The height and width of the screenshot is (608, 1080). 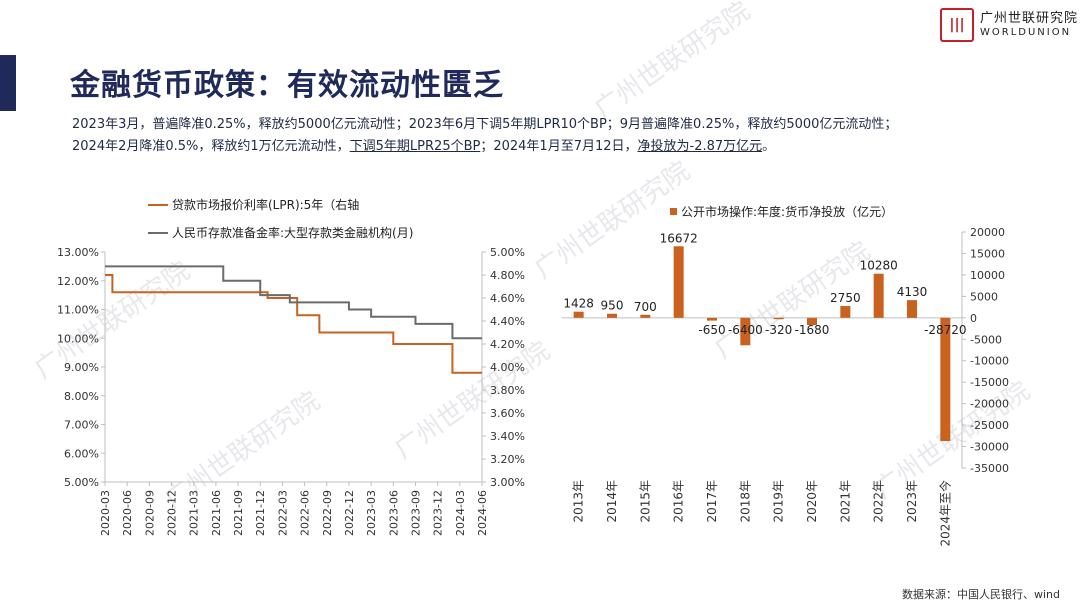 What do you see at coordinates (787, 211) in the screenshot?
I see `legend-label: 公开市场操作:年度:货币净投放（亿元）` at bounding box center [787, 211].